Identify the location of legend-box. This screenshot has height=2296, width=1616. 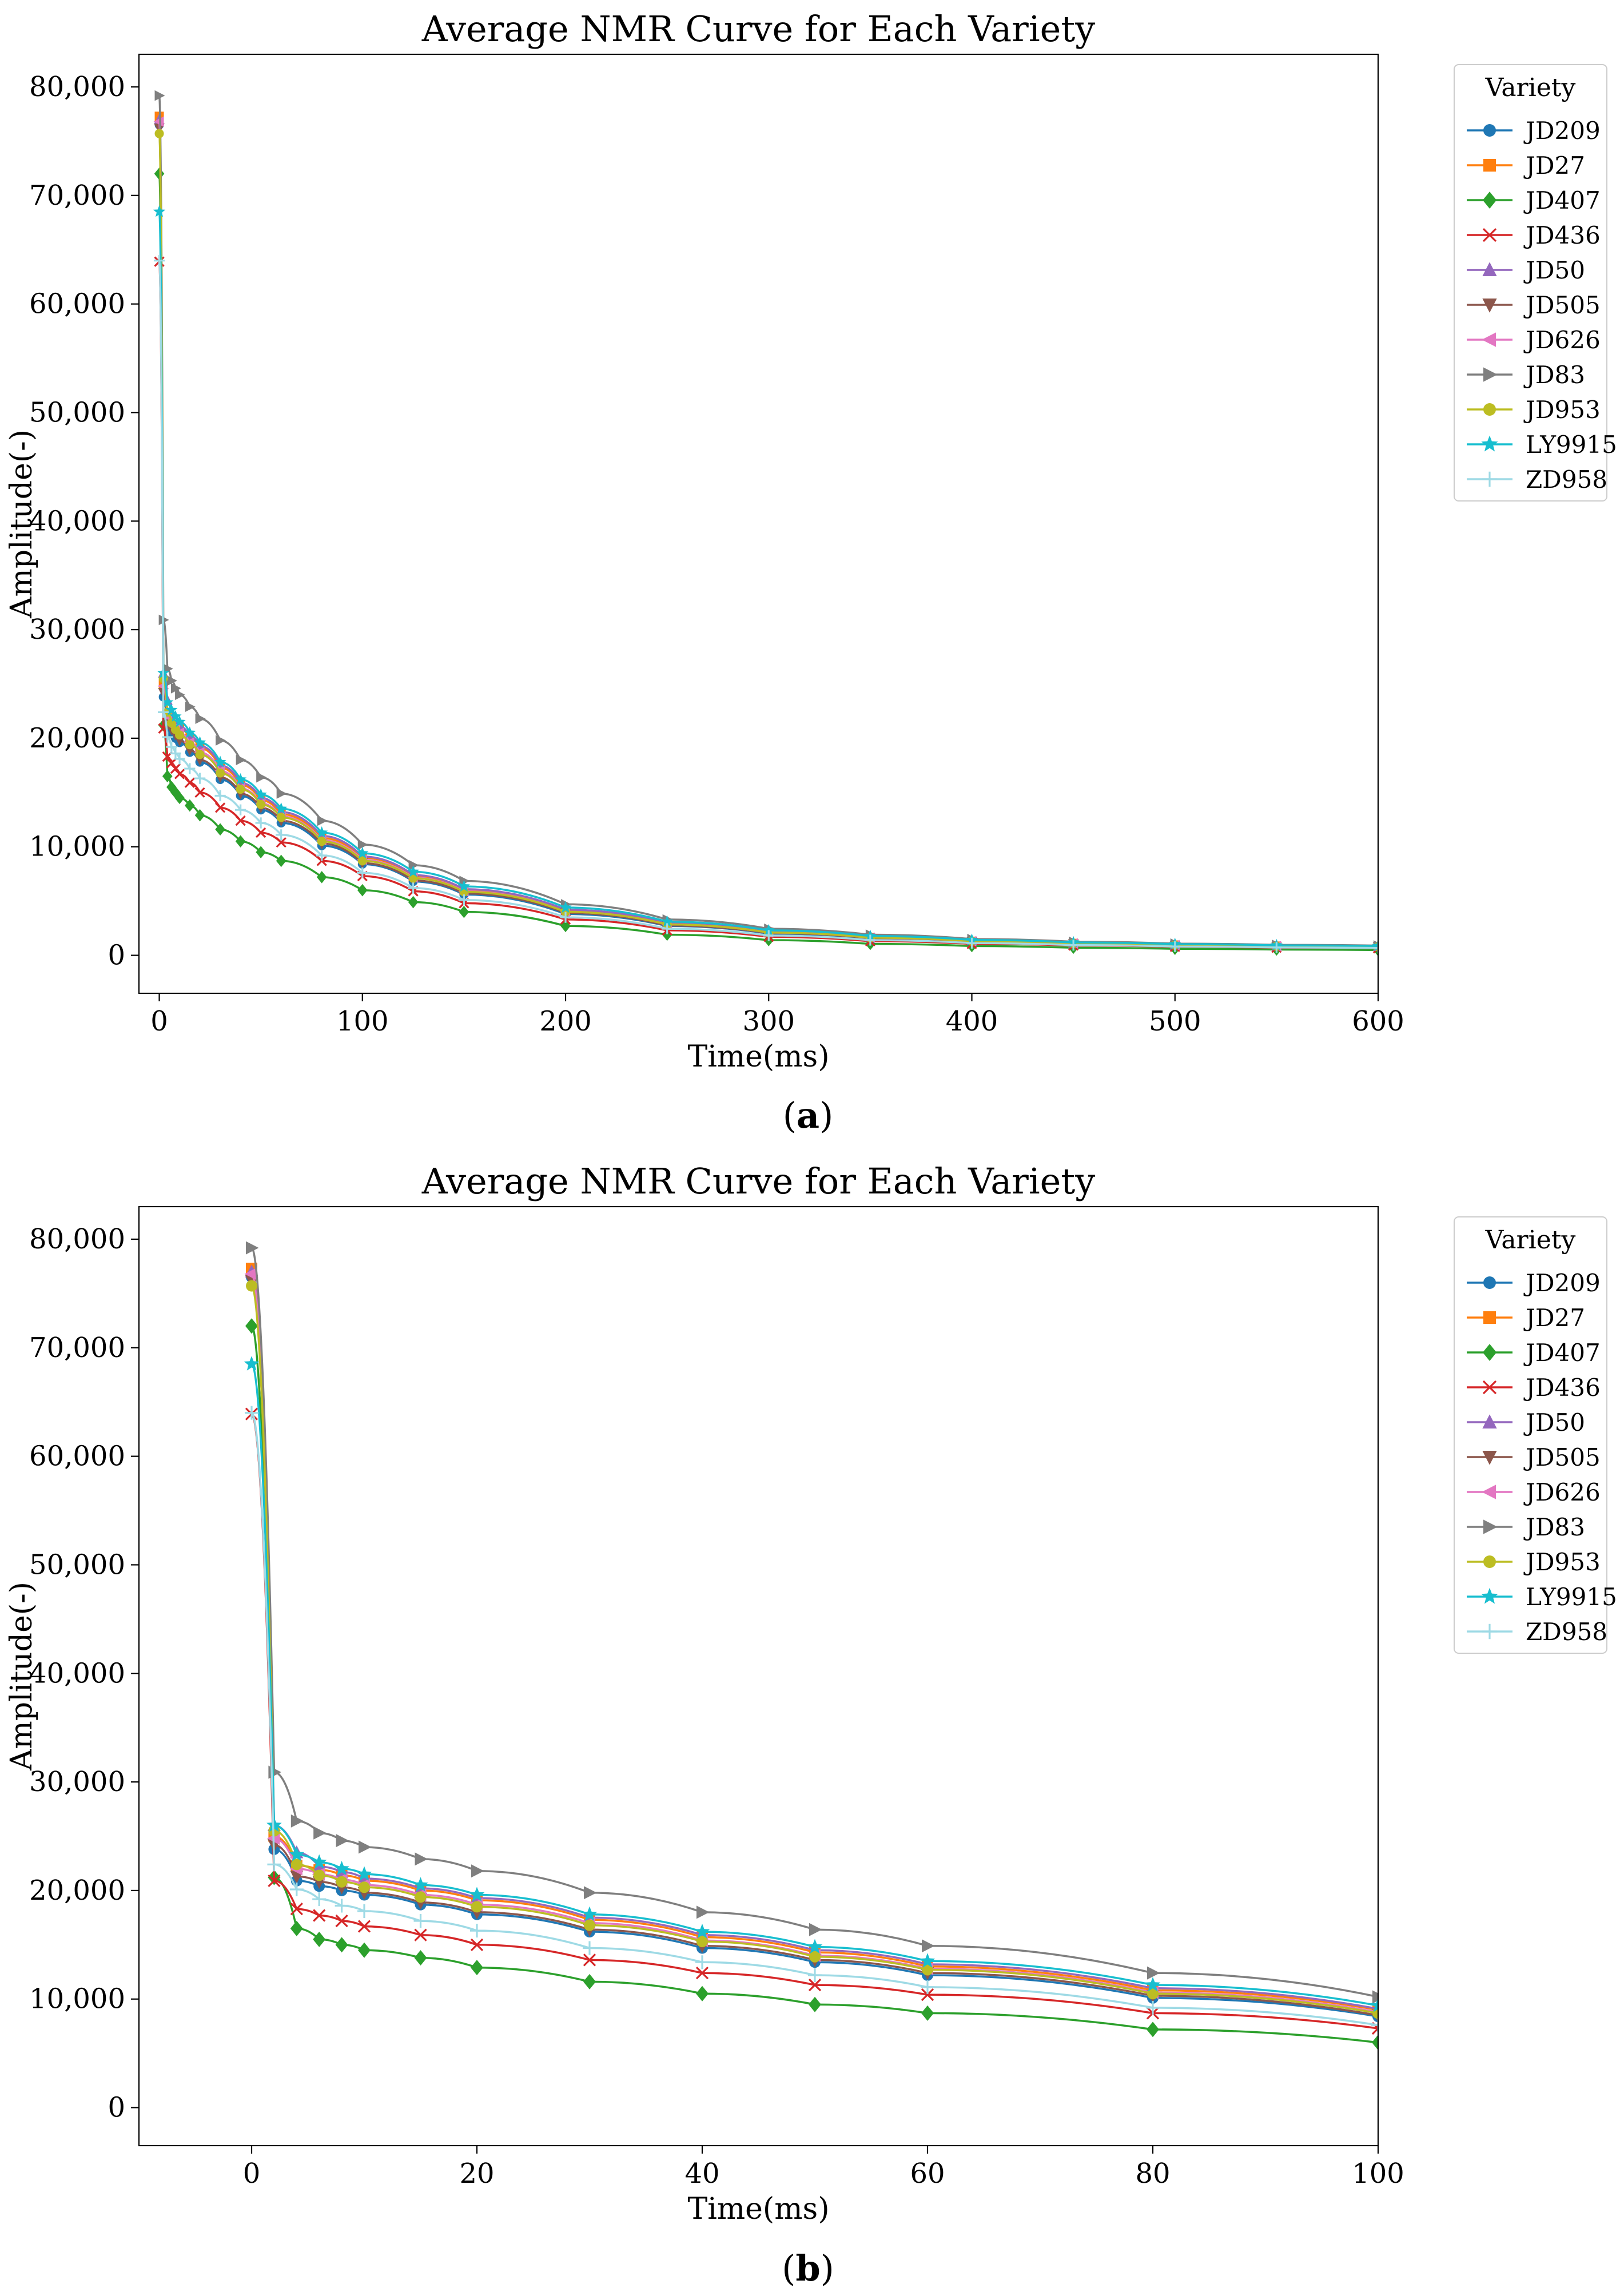
(1530, 1435).